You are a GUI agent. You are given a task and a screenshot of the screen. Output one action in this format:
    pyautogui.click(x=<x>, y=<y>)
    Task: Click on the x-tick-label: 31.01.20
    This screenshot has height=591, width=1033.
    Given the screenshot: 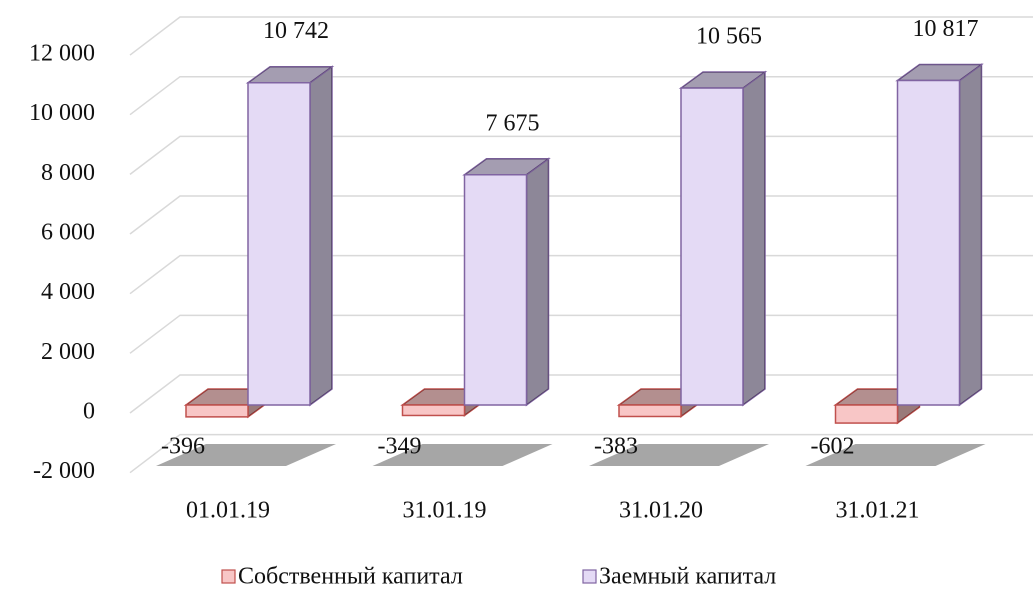 What is the action you would take?
    pyautogui.click(x=661, y=511)
    